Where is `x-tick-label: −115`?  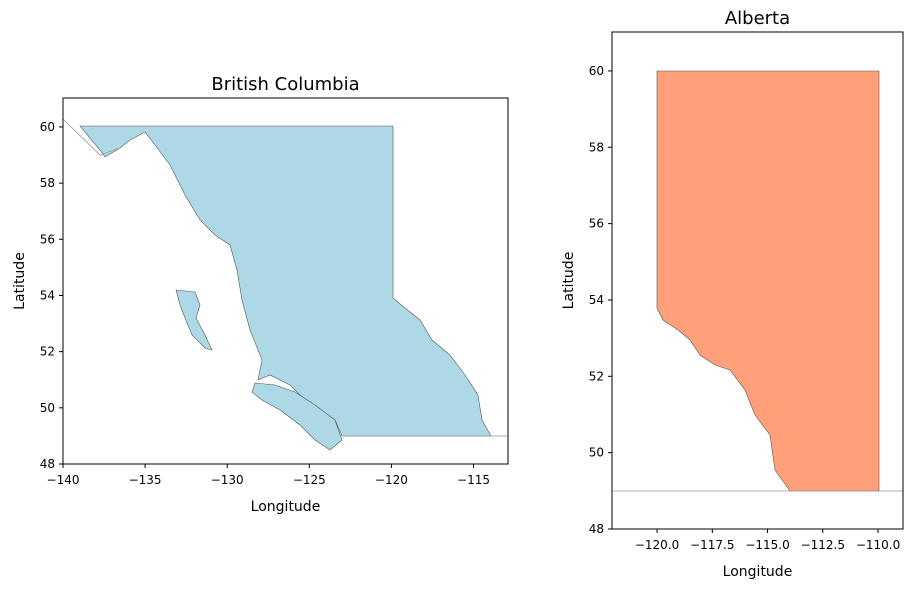 x-tick-label: −115 is located at coordinates (473, 480).